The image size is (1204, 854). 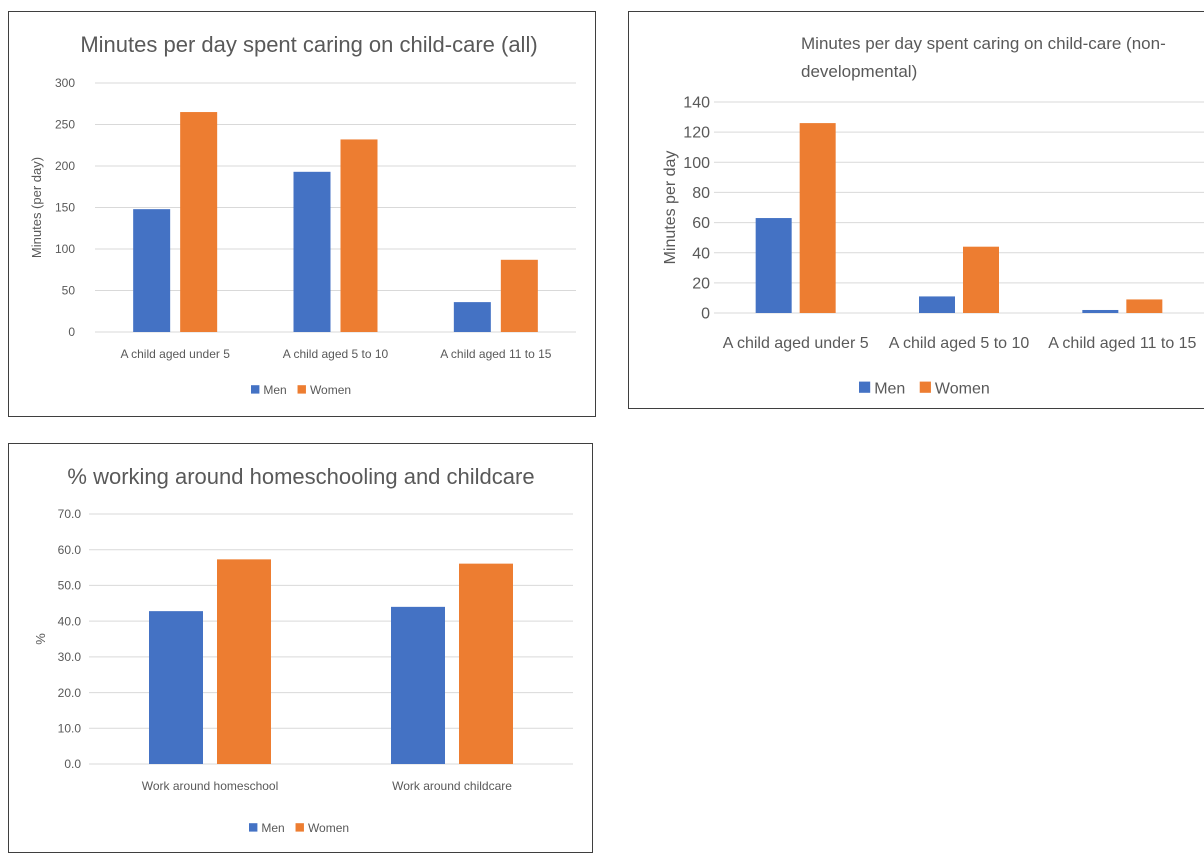 I want to click on y-tick-label: 60, so click(x=701, y=223).